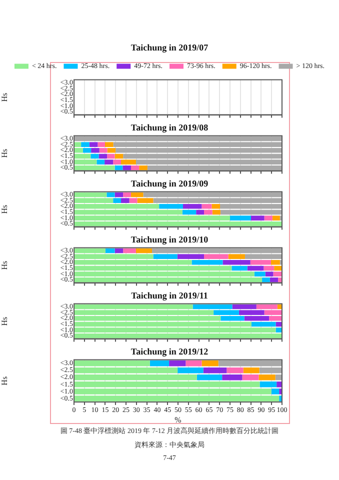 The width and height of the screenshot is (339, 480). What do you see at coordinates (169, 239) in the screenshot?
I see `chart-title: Taichung in 2019/10` at bounding box center [169, 239].